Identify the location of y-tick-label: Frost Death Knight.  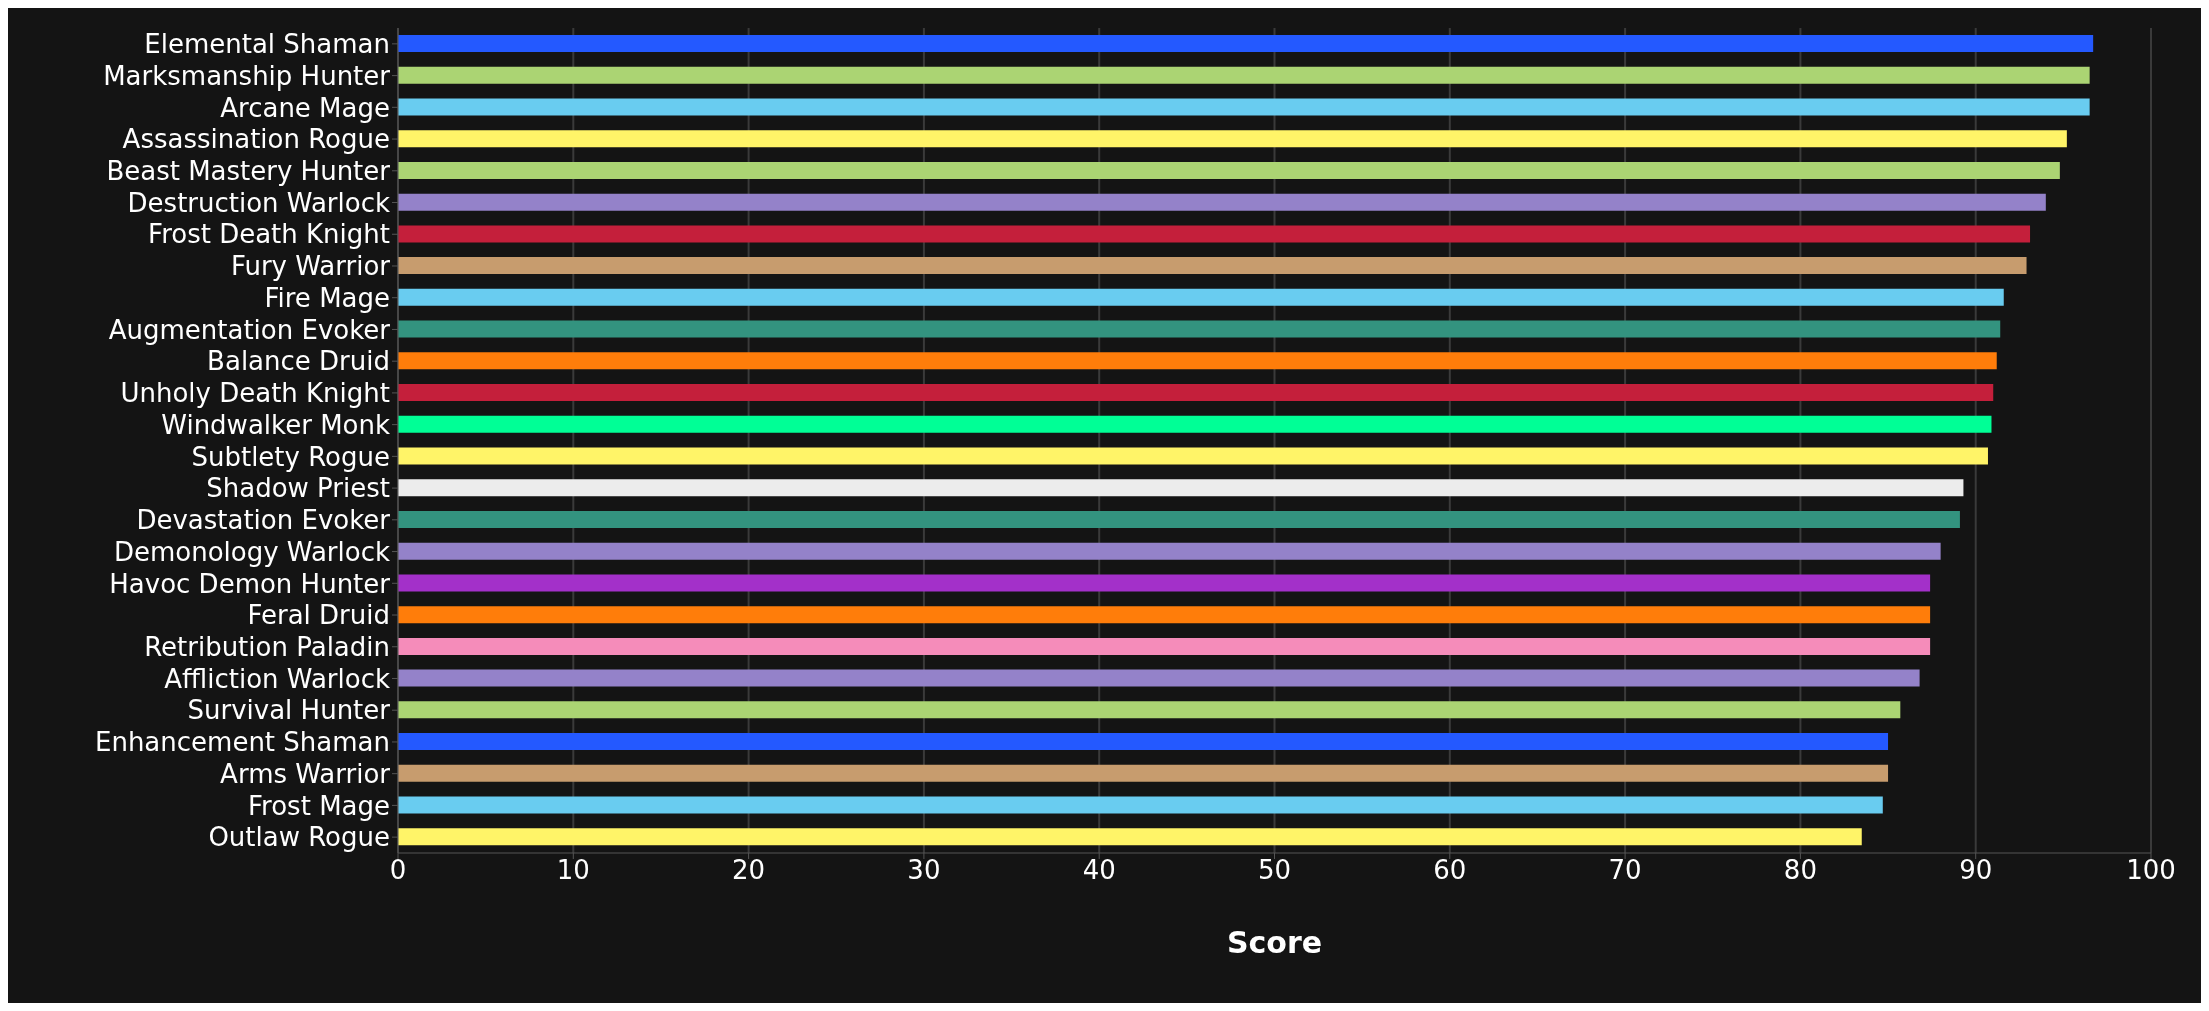
(269, 234).